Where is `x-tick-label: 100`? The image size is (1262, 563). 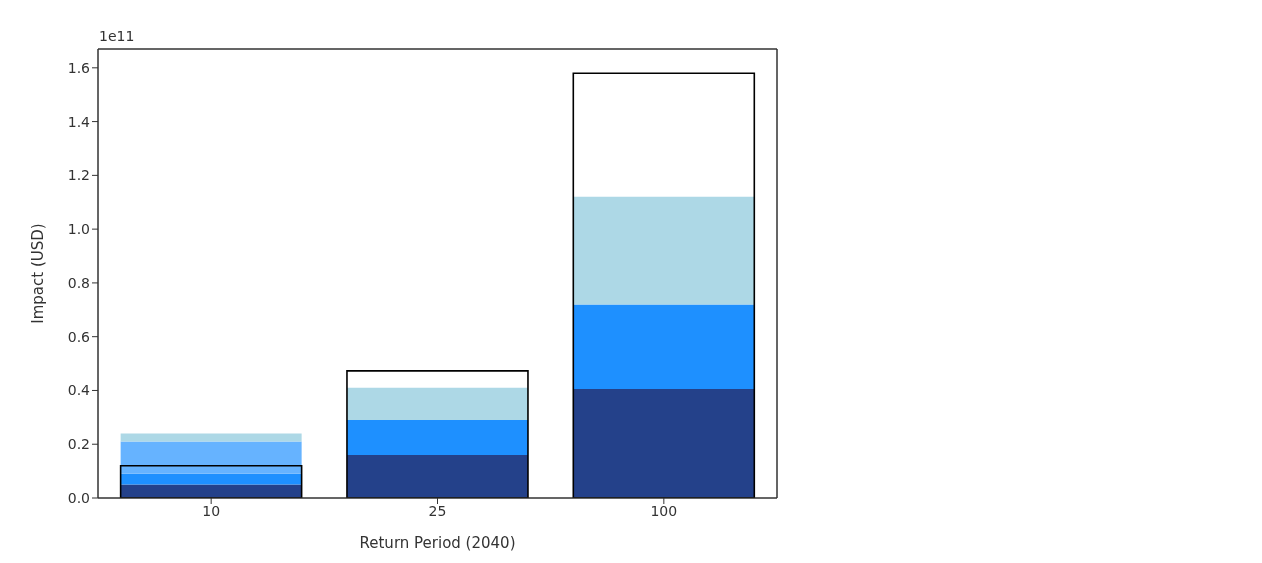 x-tick-label: 100 is located at coordinates (664, 510).